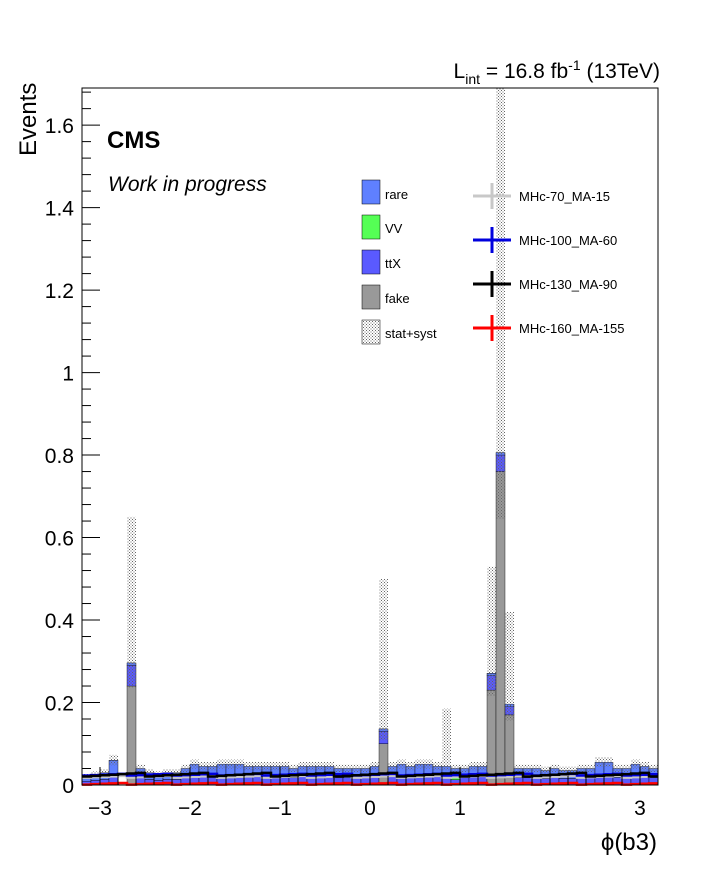  Describe the element at coordinates (60, 209) in the screenshot. I see `y-tick-label: 1.4` at that location.